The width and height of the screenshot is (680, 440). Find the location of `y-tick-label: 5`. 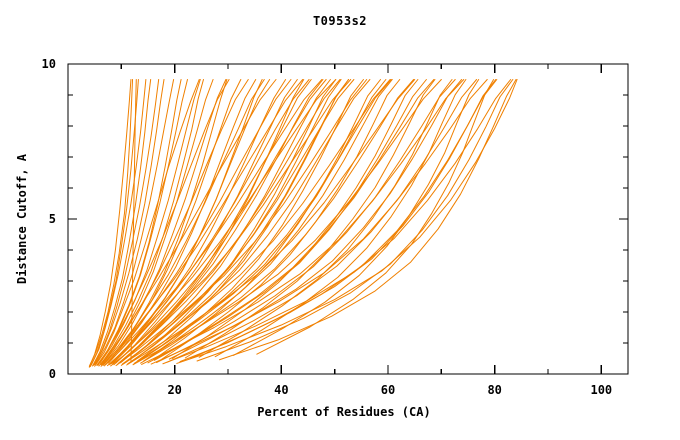

y-tick-label: 5 is located at coordinates (52, 219).